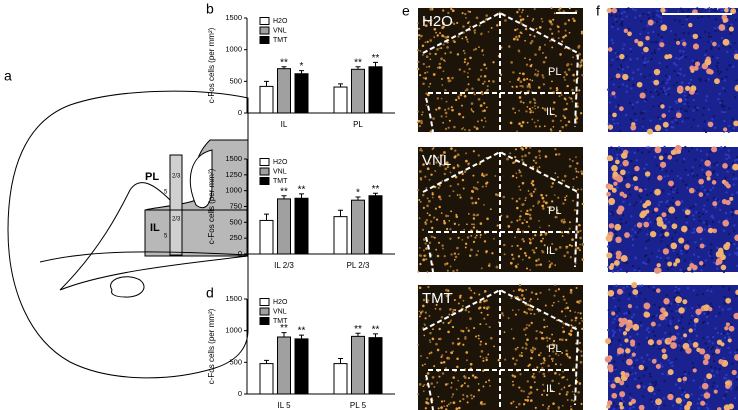 Image resolution: width=738 pixels, height=410 pixels. I want to click on striatum-line, so click(144, 257).